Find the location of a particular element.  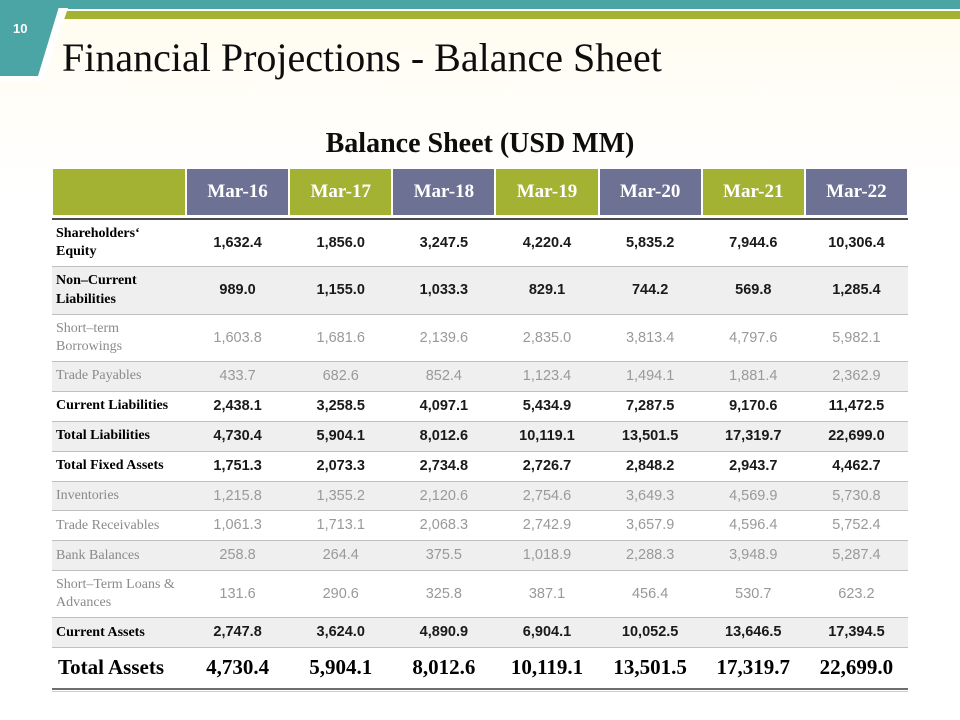

col-header-mar-19: Mar-19 is located at coordinates (547, 194).